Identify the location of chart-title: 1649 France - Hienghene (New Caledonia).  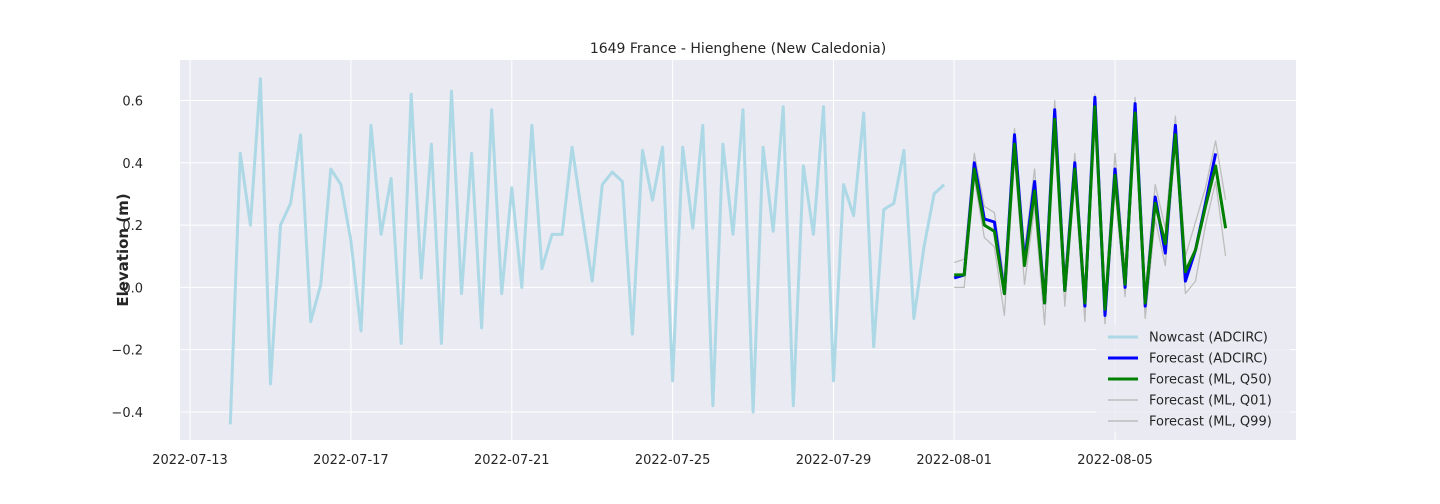
(738, 49).